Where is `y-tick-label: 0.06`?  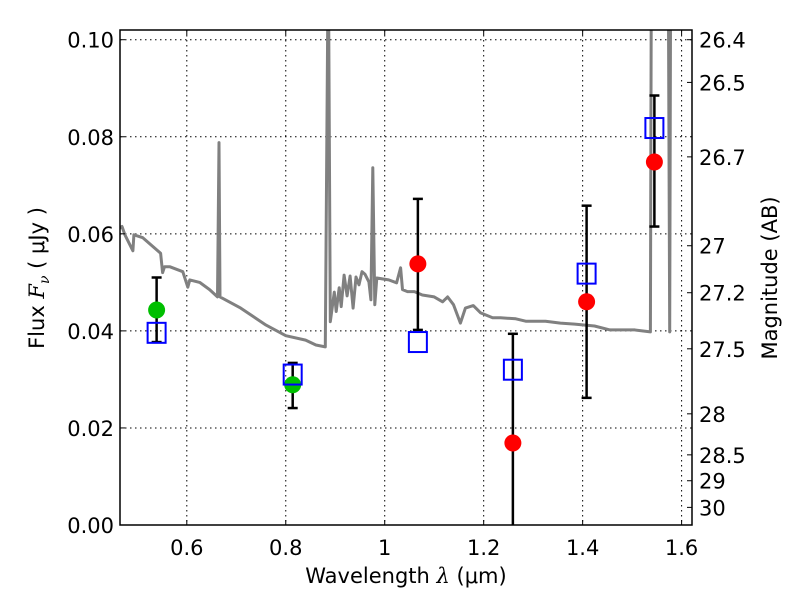
y-tick-label: 0.06 is located at coordinates (90, 235).